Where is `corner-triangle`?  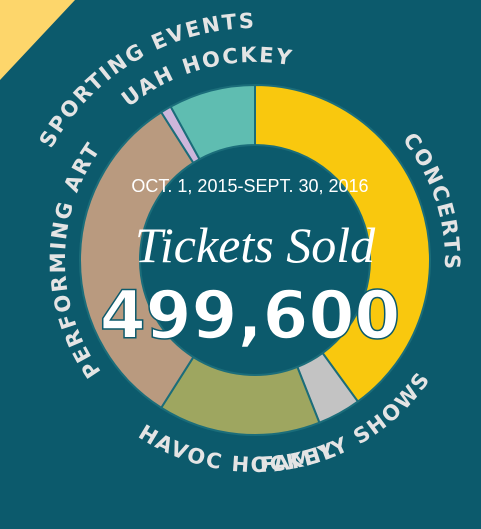 corner-triangle is located at coordinates (37, 40).